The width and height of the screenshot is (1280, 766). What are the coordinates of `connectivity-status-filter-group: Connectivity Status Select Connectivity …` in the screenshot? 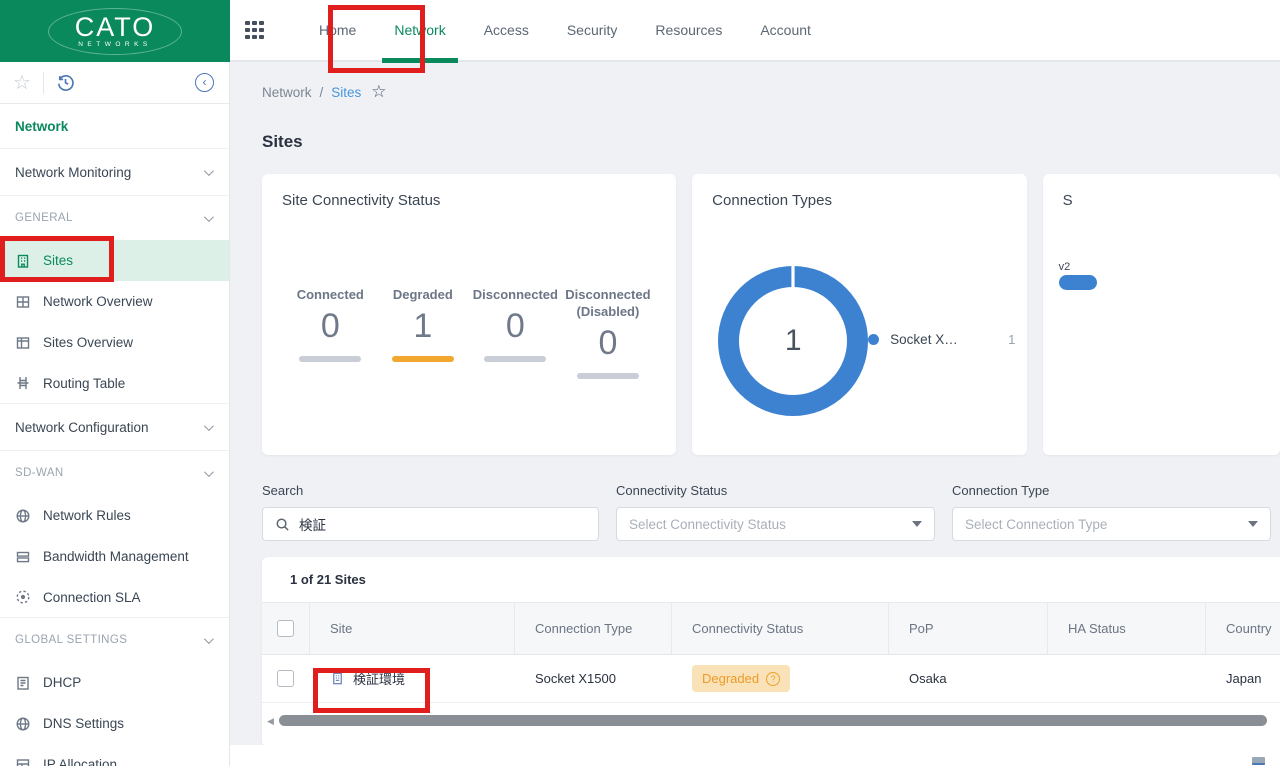 It's located at (775, 512).